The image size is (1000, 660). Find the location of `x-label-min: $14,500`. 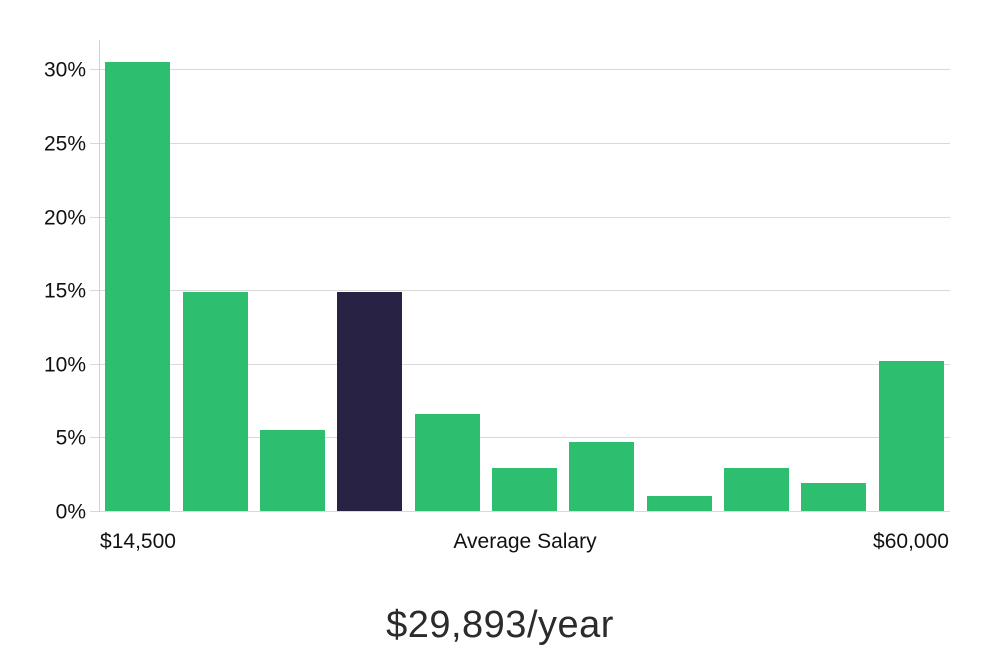

x-label-min: $14,500 is located at coordinates (138, 541).